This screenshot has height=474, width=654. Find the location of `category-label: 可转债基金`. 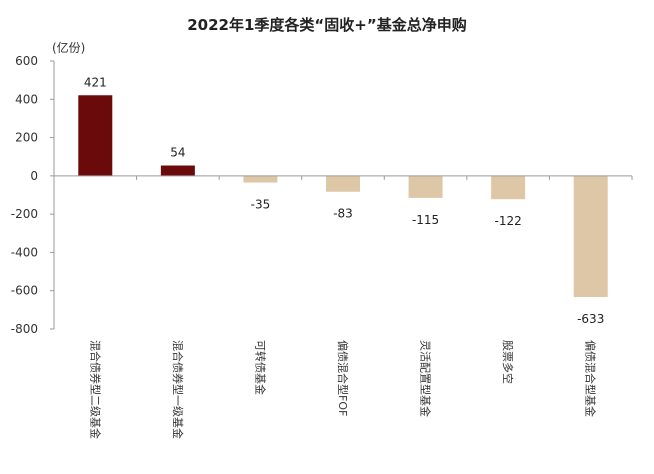

category-label: 可转债基金 is located at coordinates (260, 367).